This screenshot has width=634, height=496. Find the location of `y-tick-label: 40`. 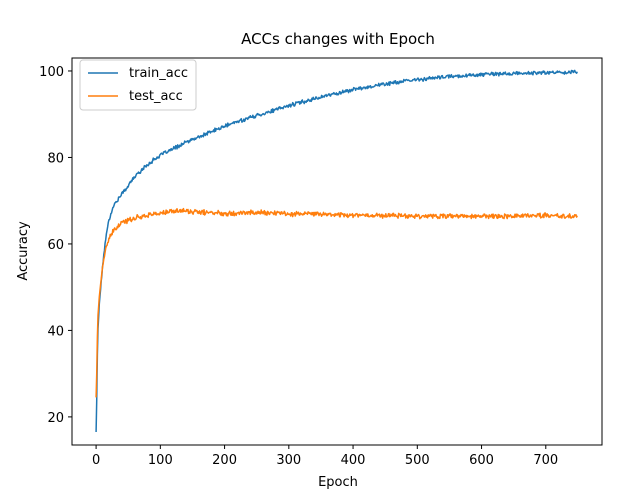

y-tick-label: 40 is located at coordinates (55, 331).